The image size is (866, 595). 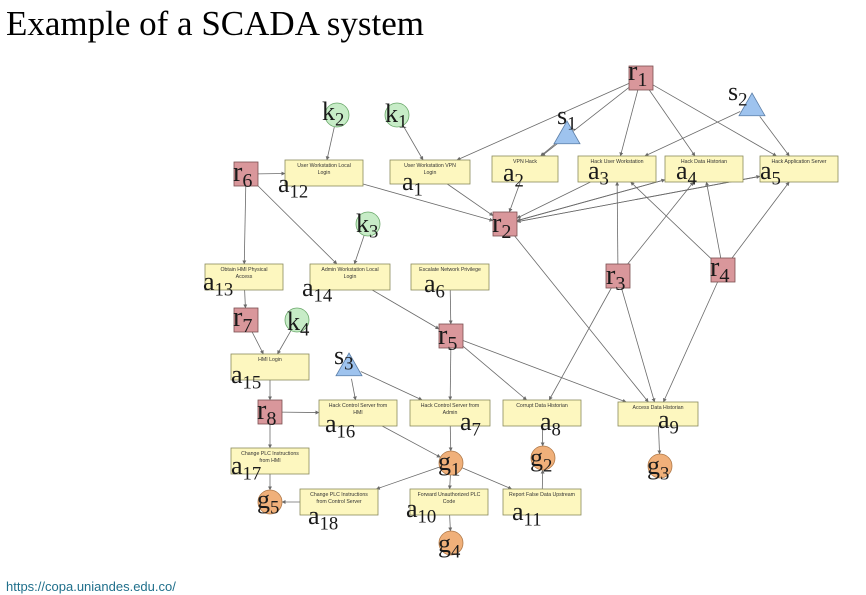 I want to click on edge-s3-a16, so click(x=354, y=389).